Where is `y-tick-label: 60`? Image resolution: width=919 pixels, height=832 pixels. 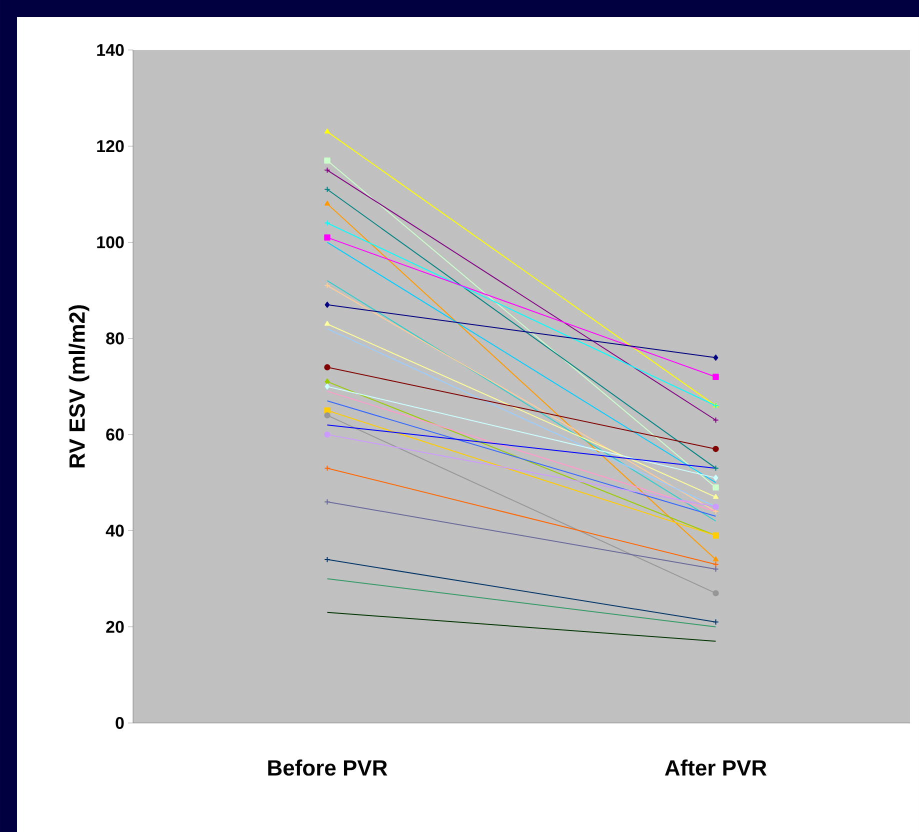 y-tick-label: 60 is located at coordinates (115, 434).